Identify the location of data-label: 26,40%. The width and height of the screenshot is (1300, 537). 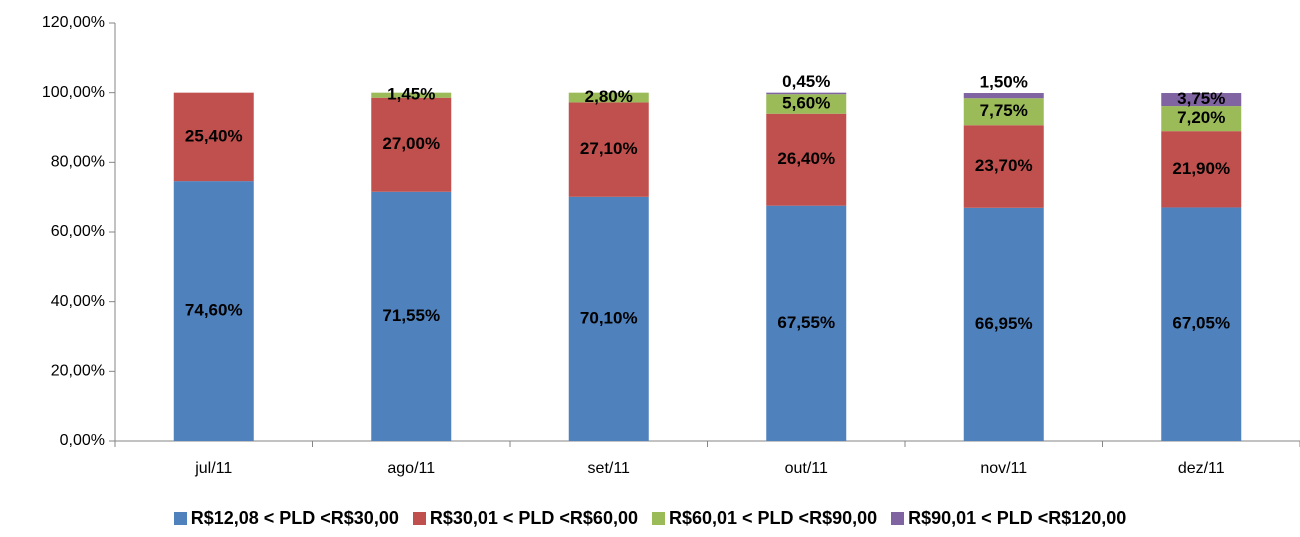
(806, 158).